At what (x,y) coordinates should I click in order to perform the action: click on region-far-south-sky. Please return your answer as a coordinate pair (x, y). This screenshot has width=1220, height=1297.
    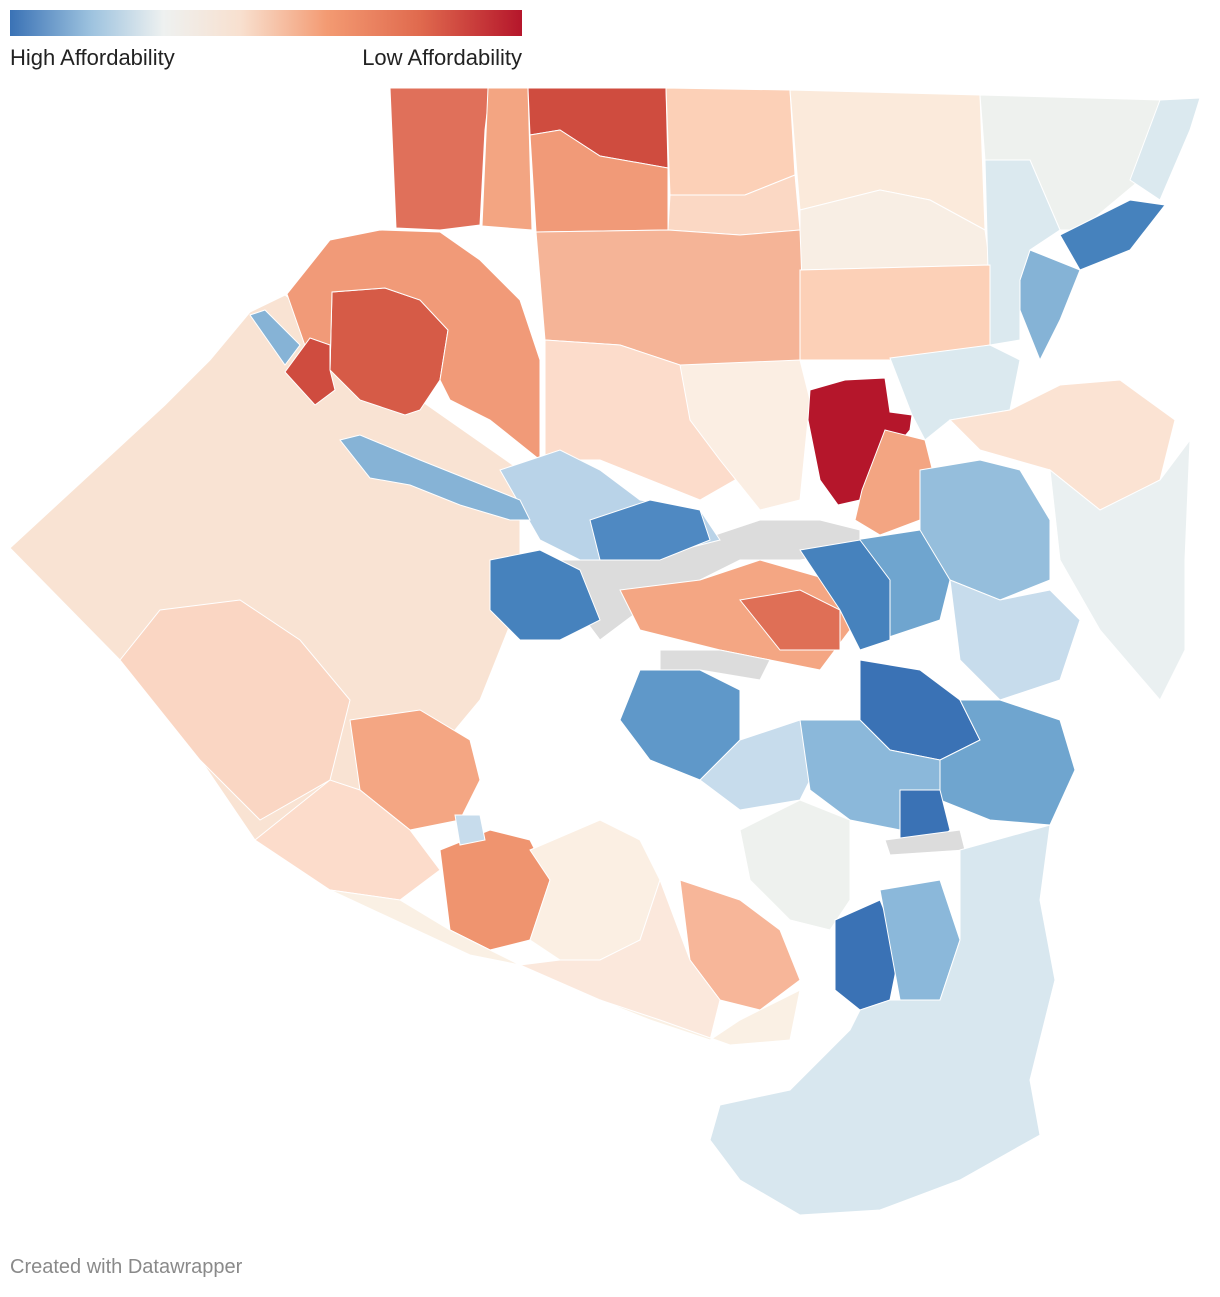
    Looking at the image, I should click on (882, 1020).